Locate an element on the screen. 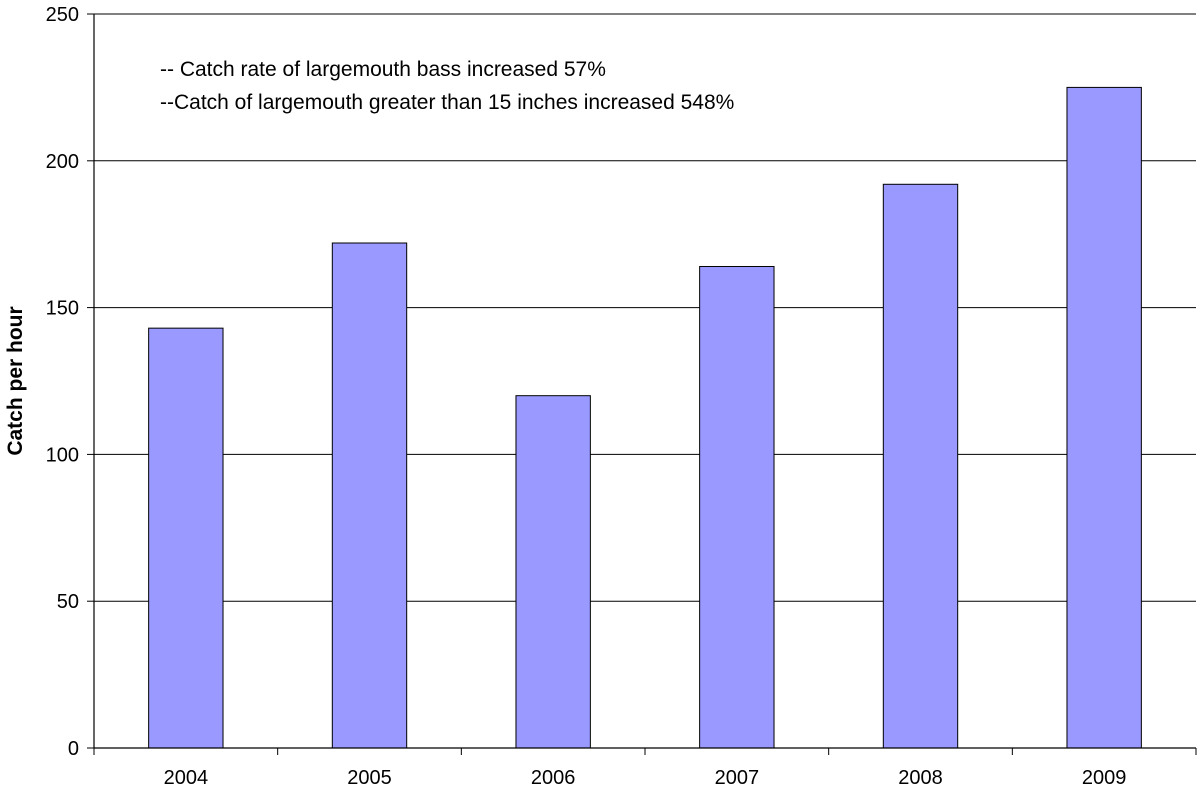 Image resolution: width=1198 pixels, height=798 pixels. x-tick-label-2009: 2009 is located at coordinates (1104, 778).